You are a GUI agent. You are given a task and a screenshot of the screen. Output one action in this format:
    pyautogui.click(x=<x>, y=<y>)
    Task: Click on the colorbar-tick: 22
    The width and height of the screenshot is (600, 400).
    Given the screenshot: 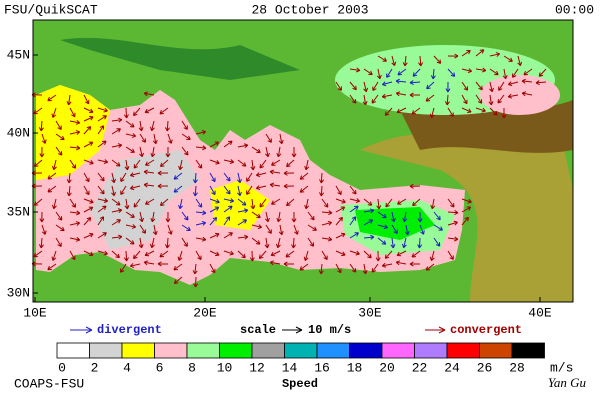 What is the action you would take?
    pyautogui.click(x=420, y=367)
    